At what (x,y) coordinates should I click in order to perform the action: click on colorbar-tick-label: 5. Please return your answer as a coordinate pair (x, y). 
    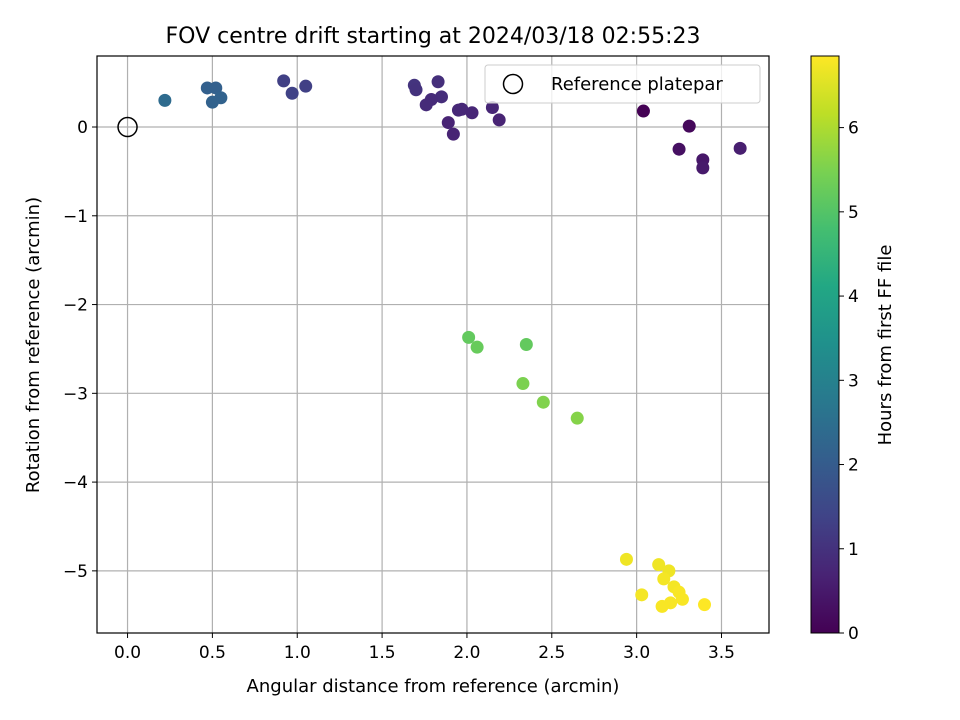
    Looking at the image, I should click on (853, 213).